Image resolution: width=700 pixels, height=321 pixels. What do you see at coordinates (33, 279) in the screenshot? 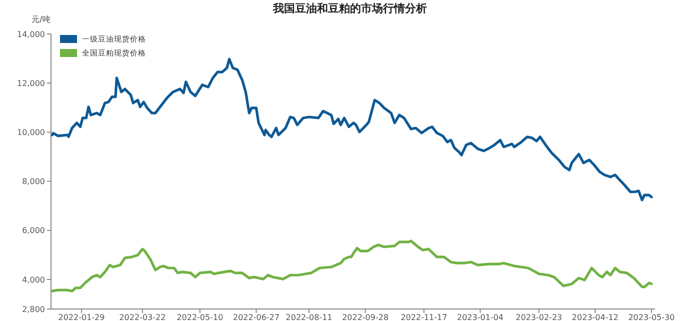
I see `y-tick-label: 4,000` at bounding box center [33, 279].